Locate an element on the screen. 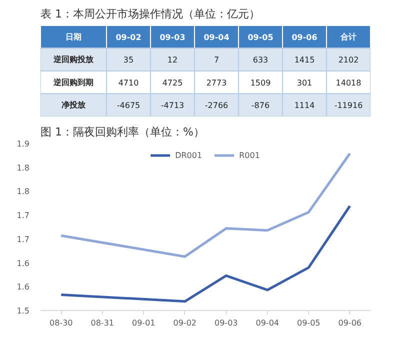  data-label: 2102 is located at coordinates (348, 60).